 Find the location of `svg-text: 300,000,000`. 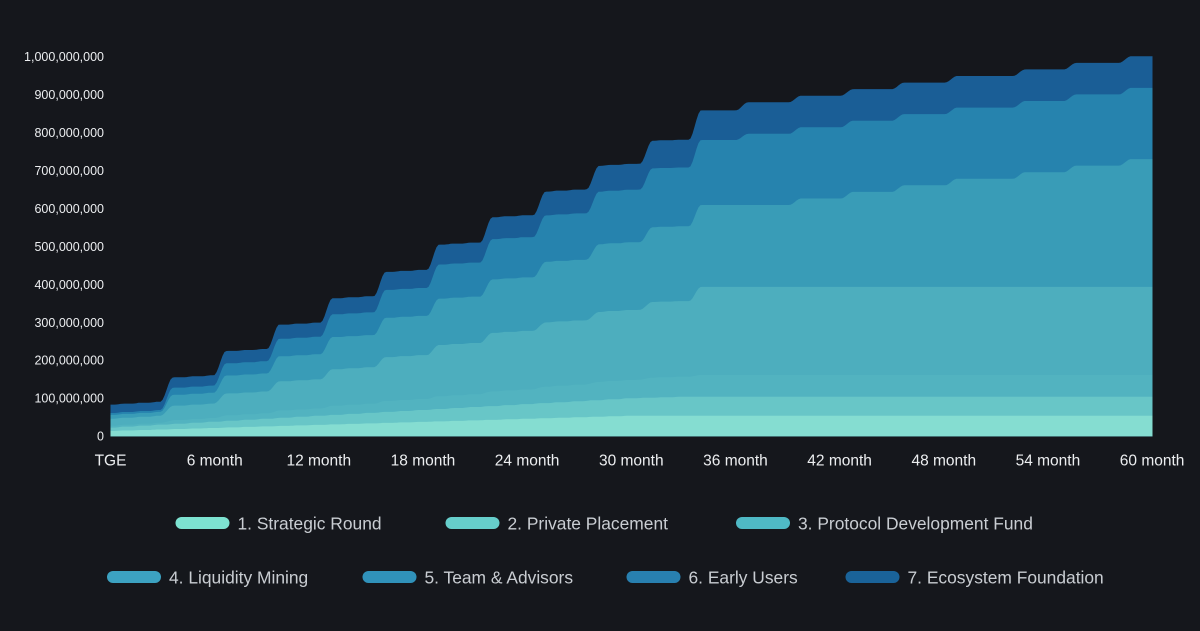

svg-text: 300,000,000 is located at coordinates (69, 323).